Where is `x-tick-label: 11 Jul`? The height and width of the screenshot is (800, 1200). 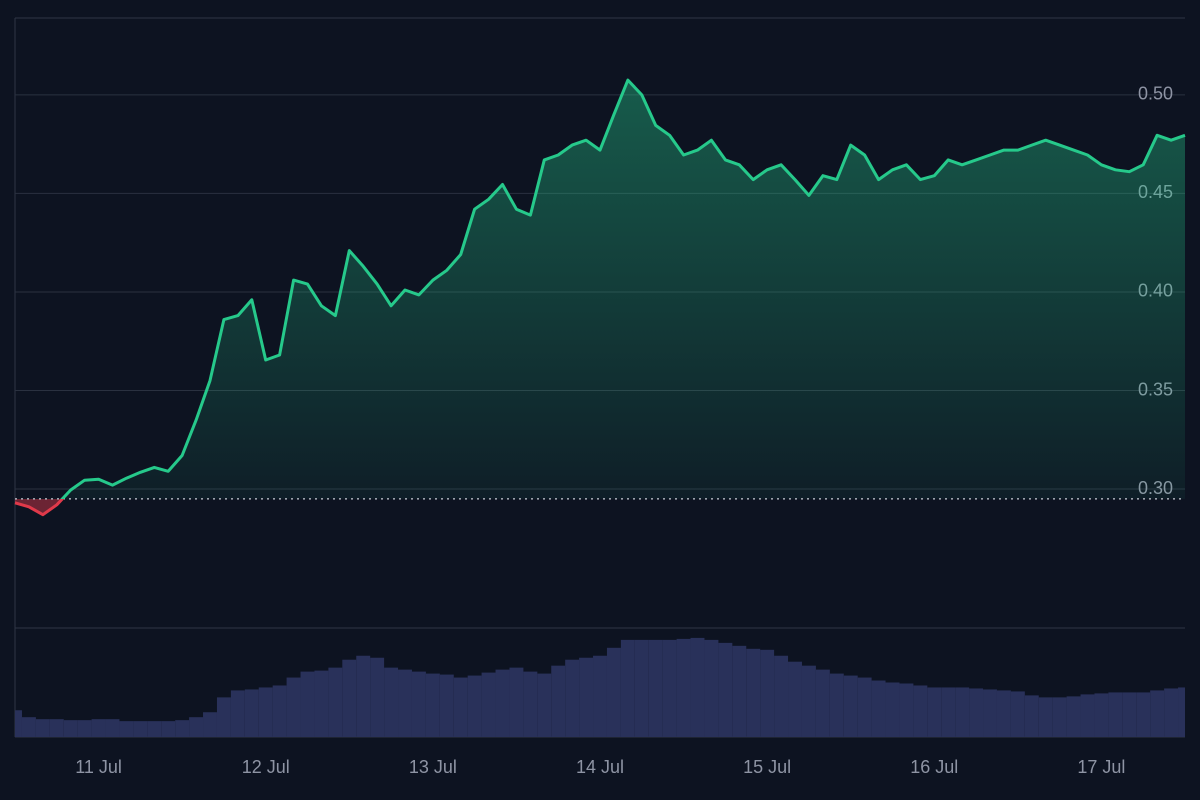
x-tick-label: 11 Jul is located at coordinates (98, 767).